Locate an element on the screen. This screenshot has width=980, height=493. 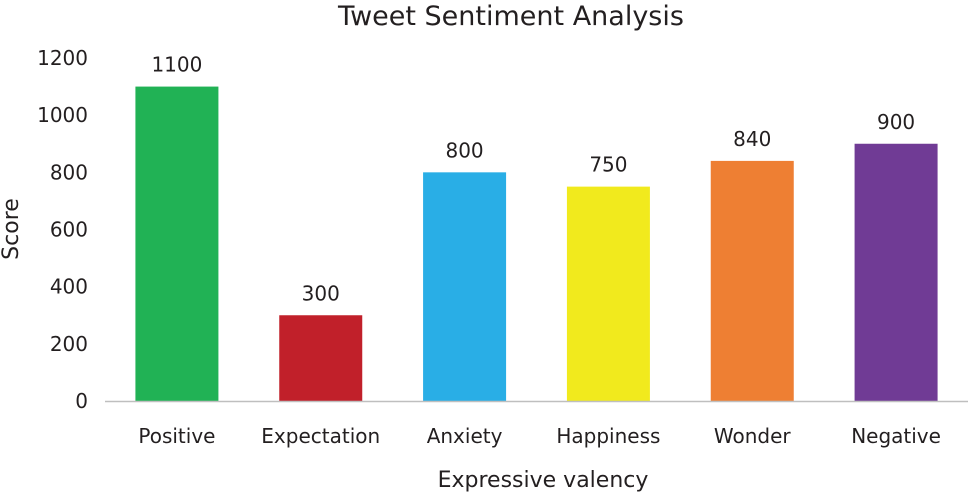
y-tick-label: 800 is located at coordinates (69, 172).